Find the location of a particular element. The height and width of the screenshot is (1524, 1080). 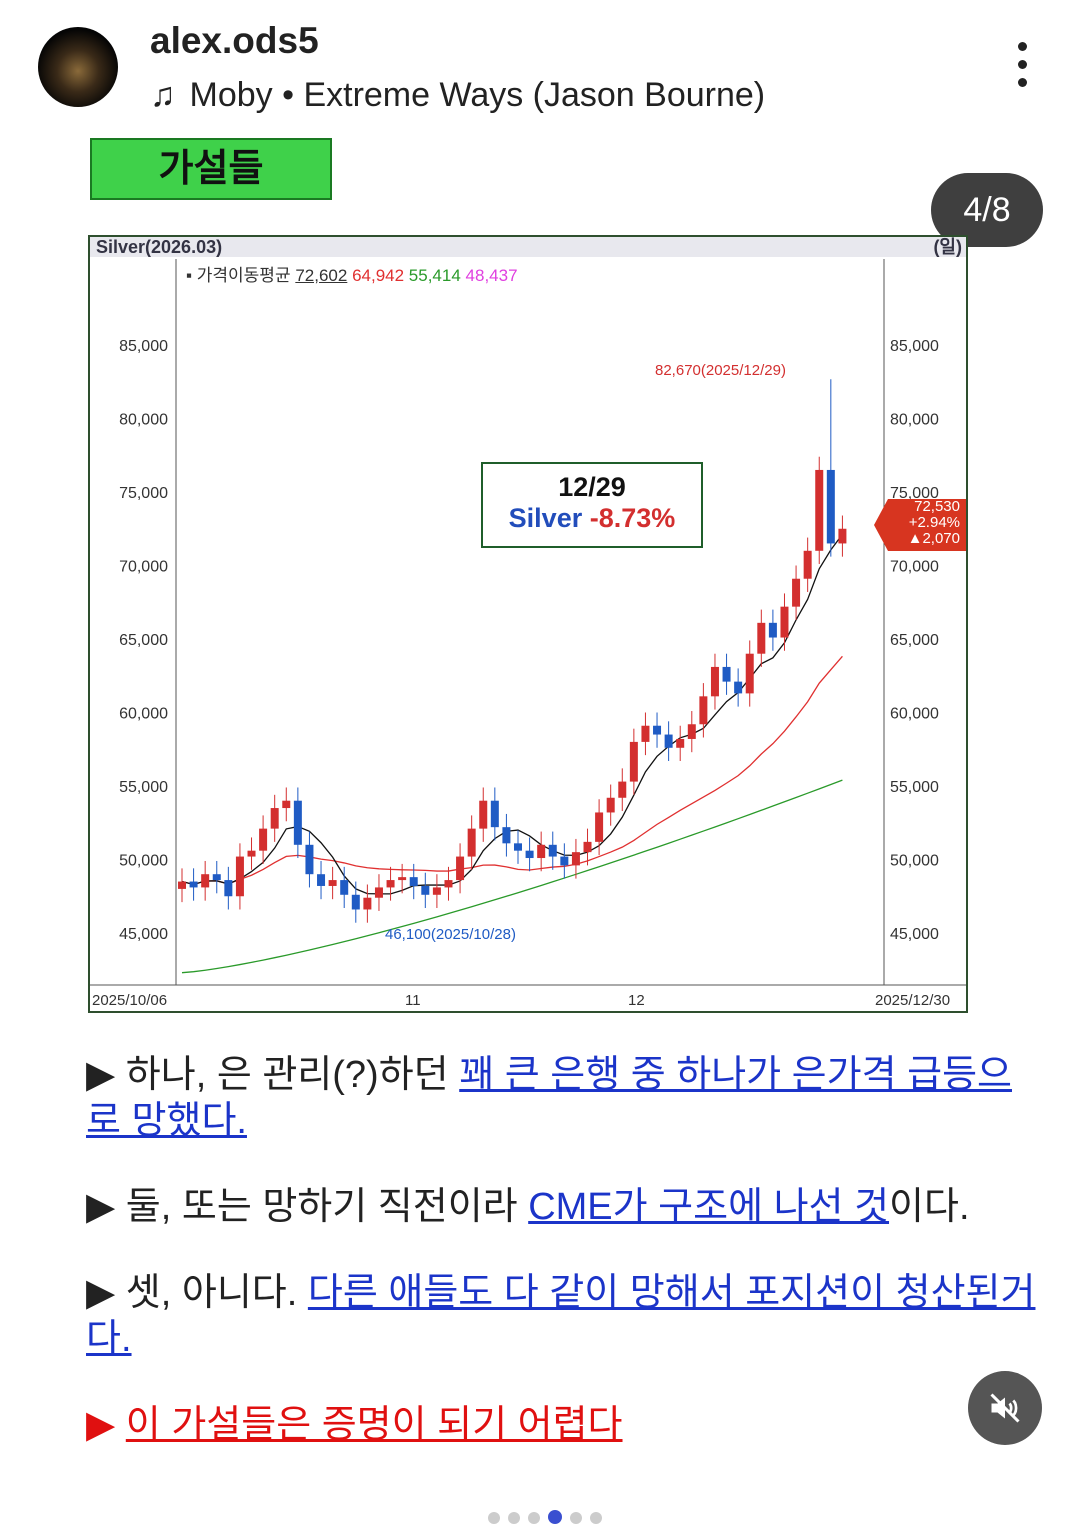

x-tick-label: 12 is located at coordinates (636, 1000).